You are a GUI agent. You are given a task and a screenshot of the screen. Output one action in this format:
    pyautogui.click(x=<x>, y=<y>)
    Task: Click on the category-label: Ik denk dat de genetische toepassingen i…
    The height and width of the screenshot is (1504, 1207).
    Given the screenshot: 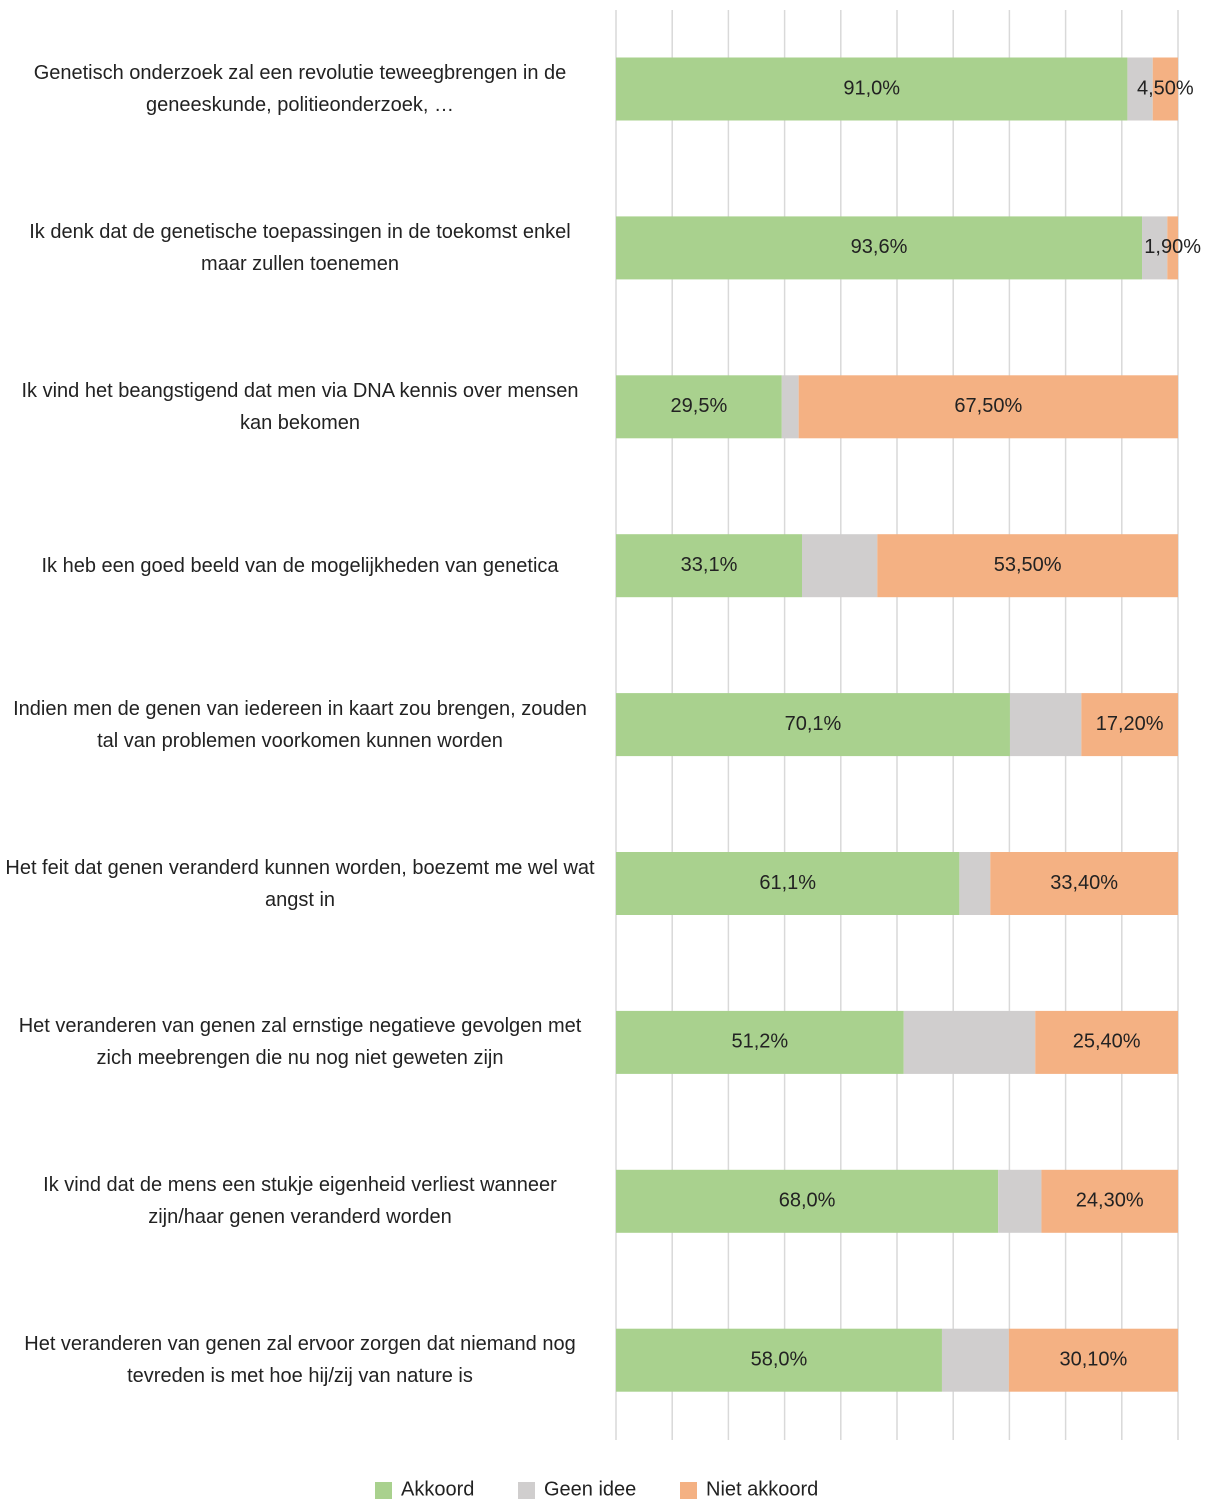 What is the action you would take?
    pyautogui.click(x=300, y=247)
    